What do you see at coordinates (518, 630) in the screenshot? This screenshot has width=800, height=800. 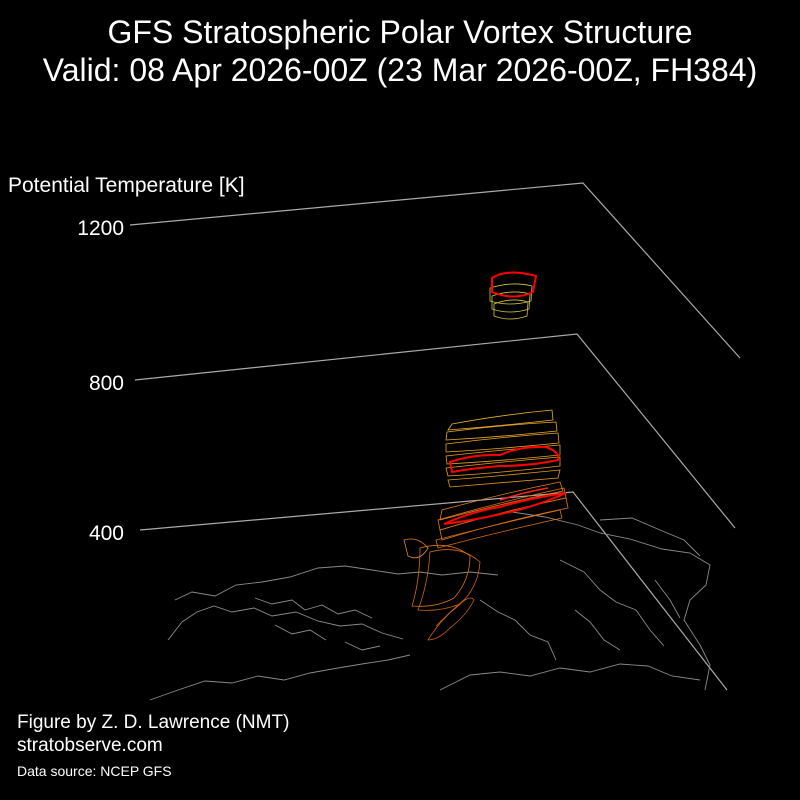 I see `coastline-center` at bounding box center [518, 630].